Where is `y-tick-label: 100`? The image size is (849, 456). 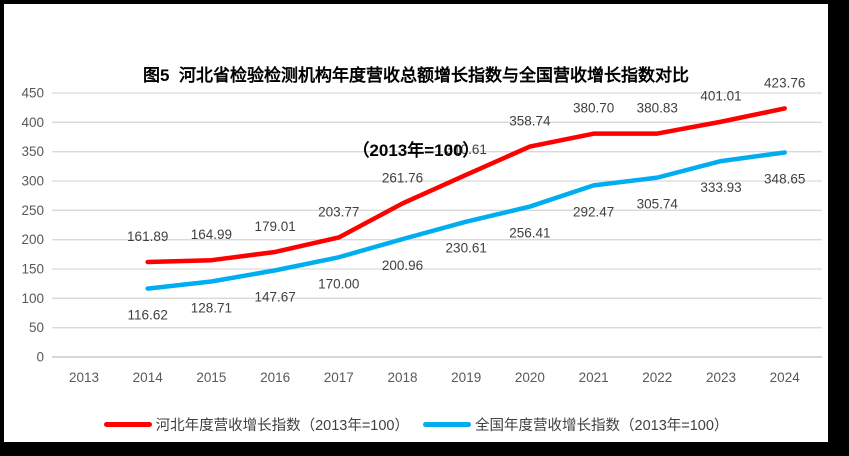
y-tick-label: 100 is located at coordinates (32, 298).